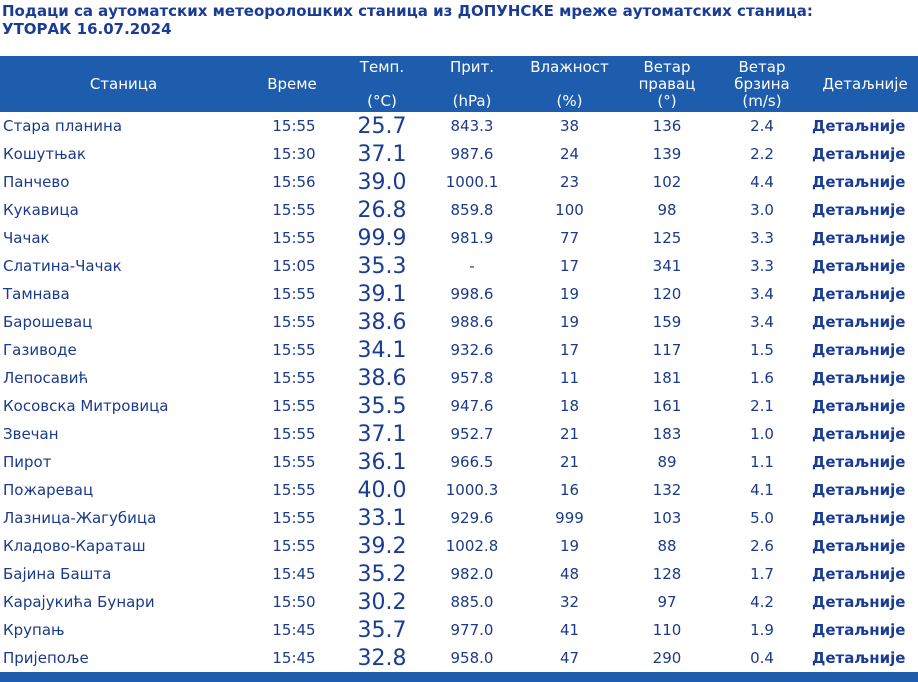 This screenshot has width=918, height=682. I want to click on pressure-value: 981.9, so click(472, 238).